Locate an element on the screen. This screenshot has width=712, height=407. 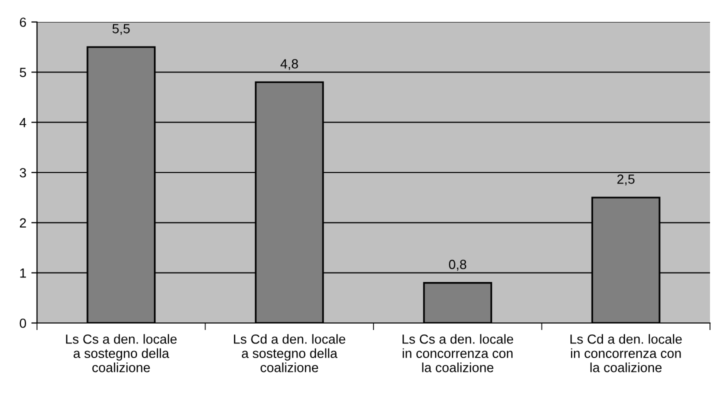
data-label: 2,5 is located at coordinates (625, 180).